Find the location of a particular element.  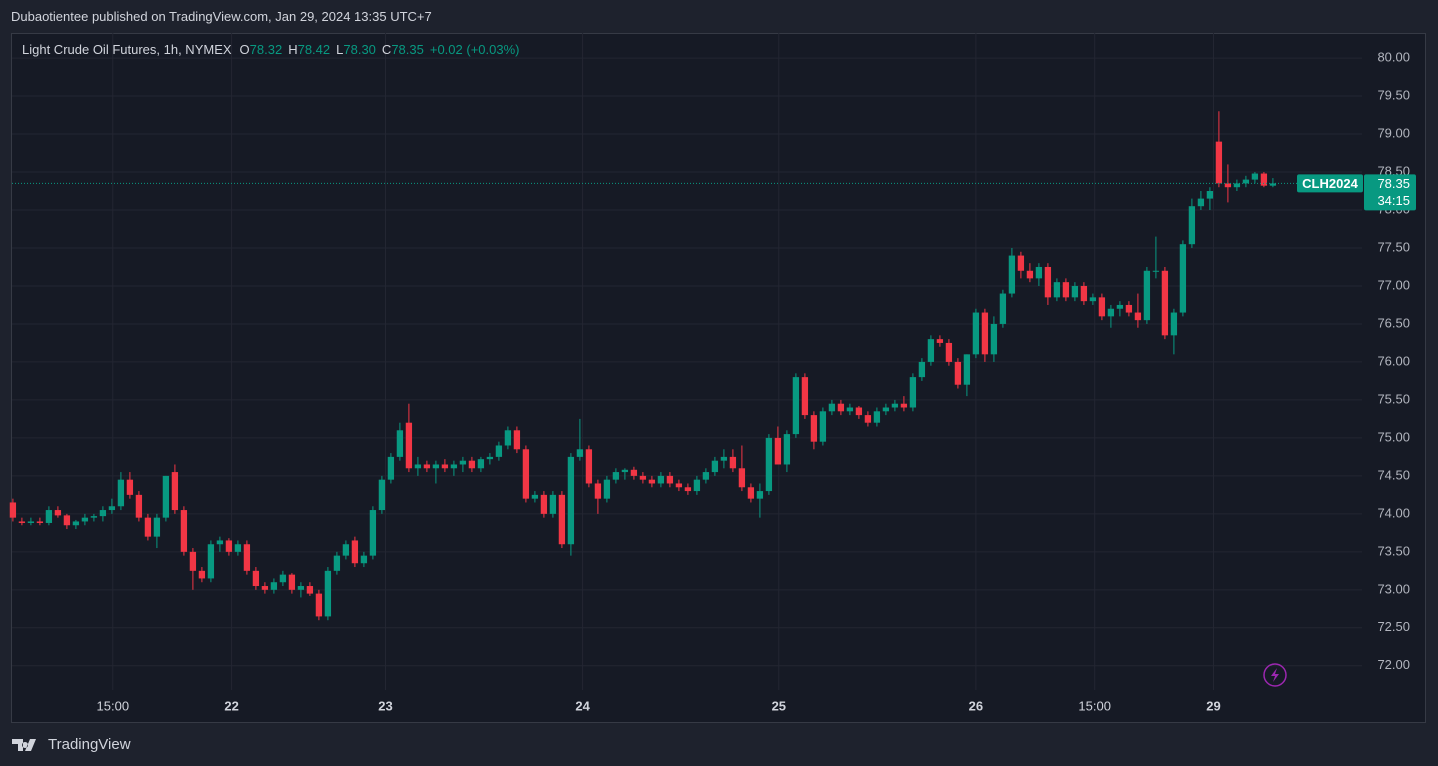

y-tick-label: 79.50 is located at coordinates (1393, 94).